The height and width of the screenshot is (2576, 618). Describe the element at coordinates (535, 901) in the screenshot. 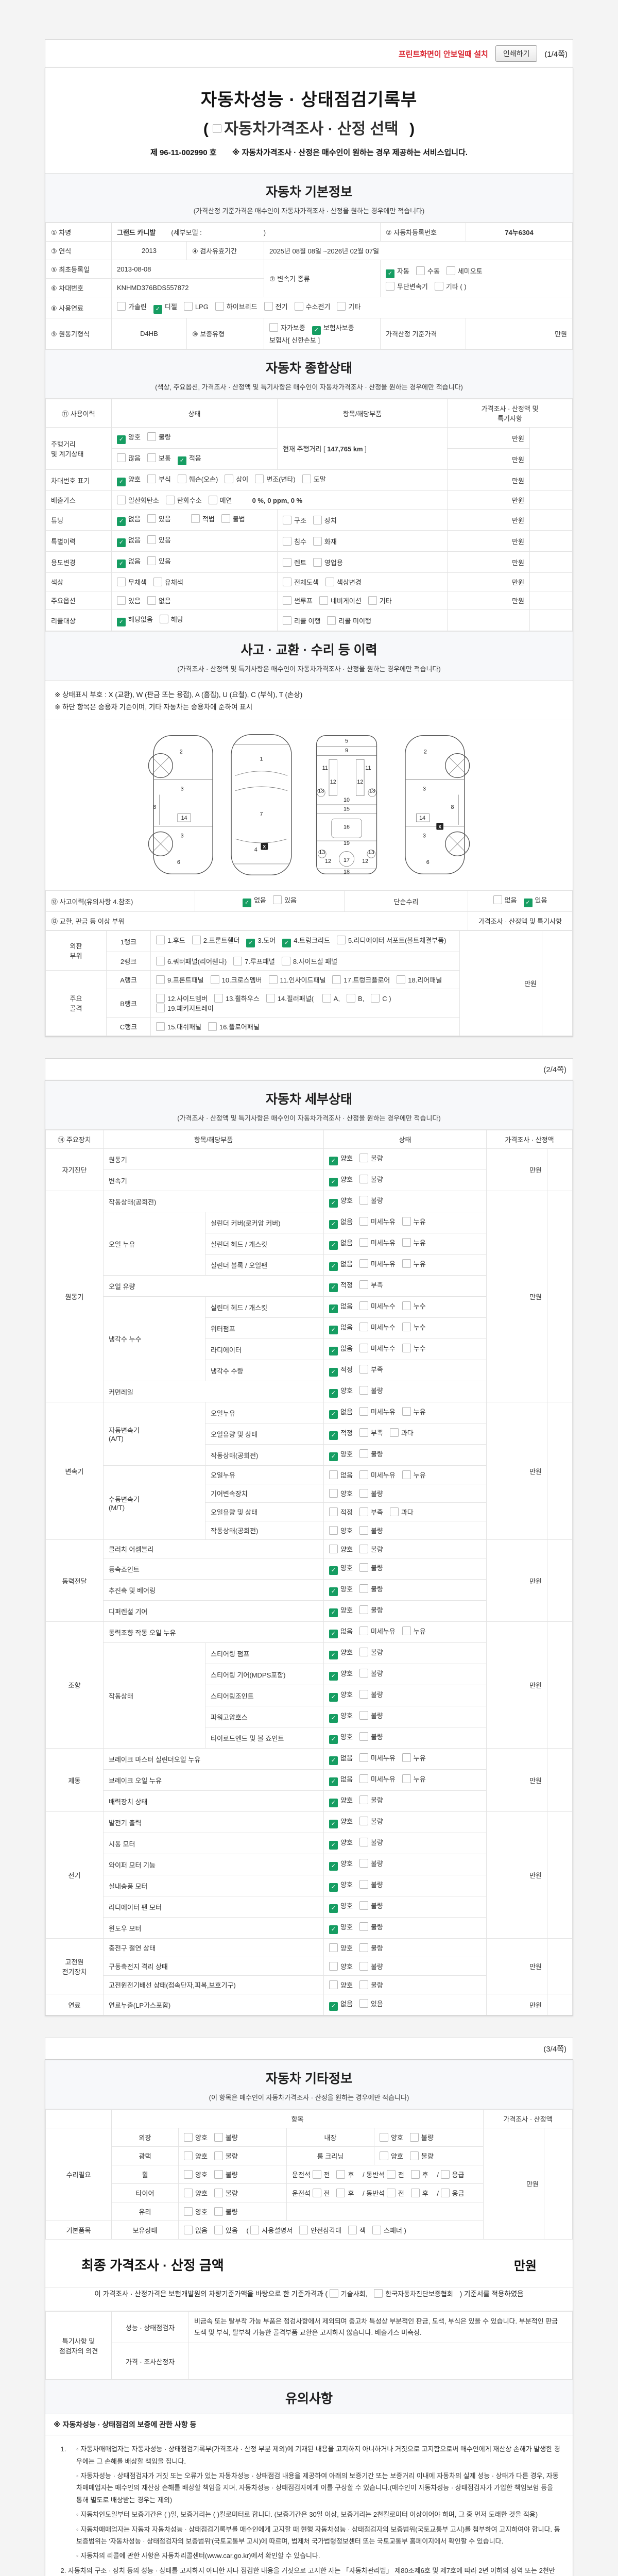

I see `checkbox-option: ✓ 있음` at that location.